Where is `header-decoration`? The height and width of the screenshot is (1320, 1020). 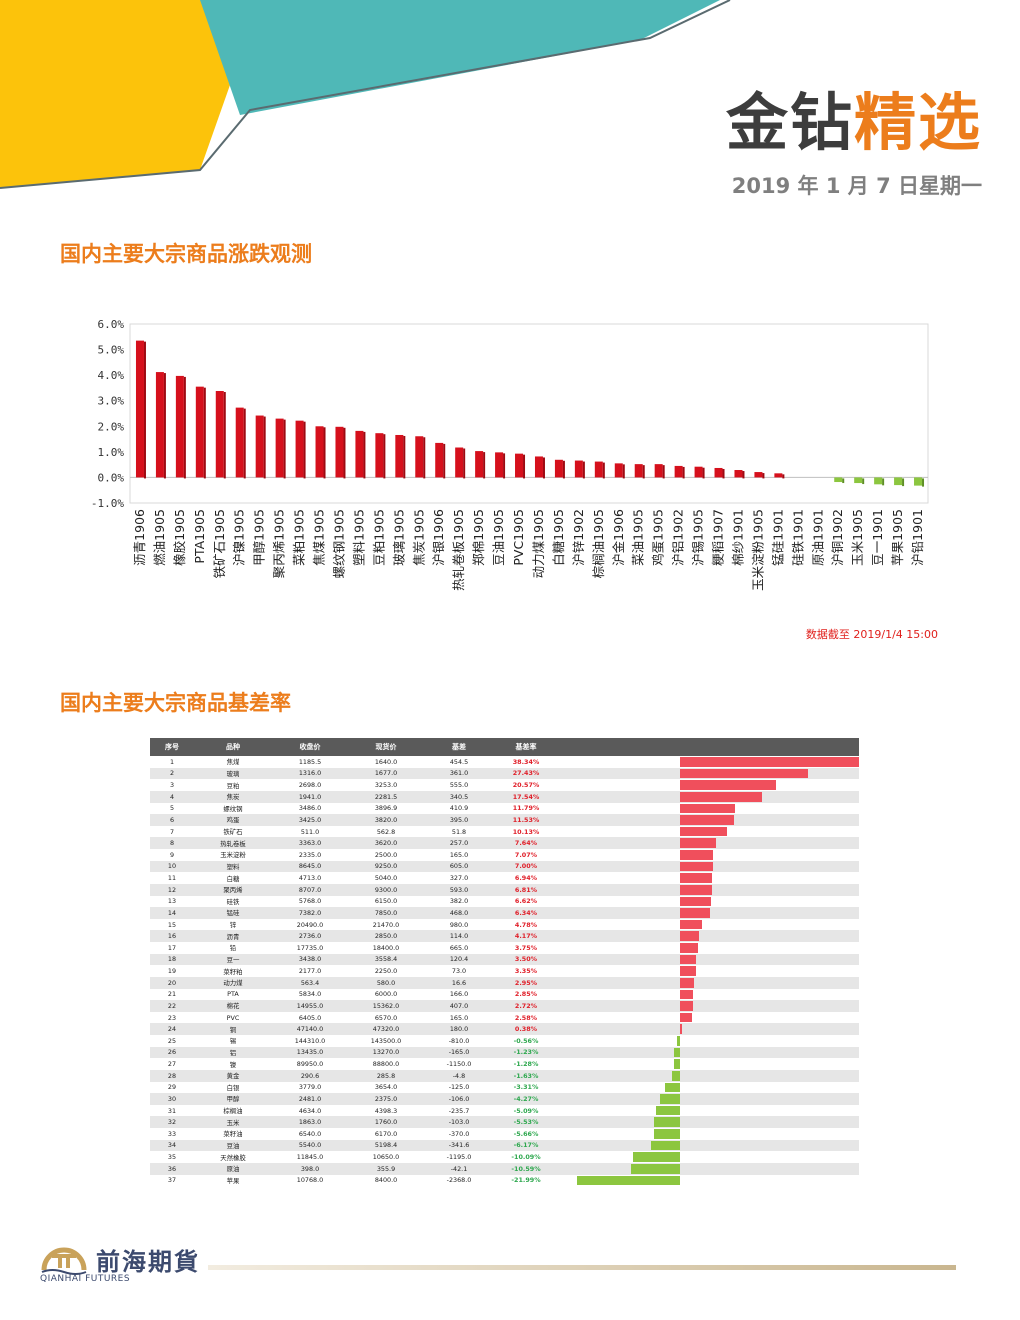
header-decoration is located at coordinates (365, 94).